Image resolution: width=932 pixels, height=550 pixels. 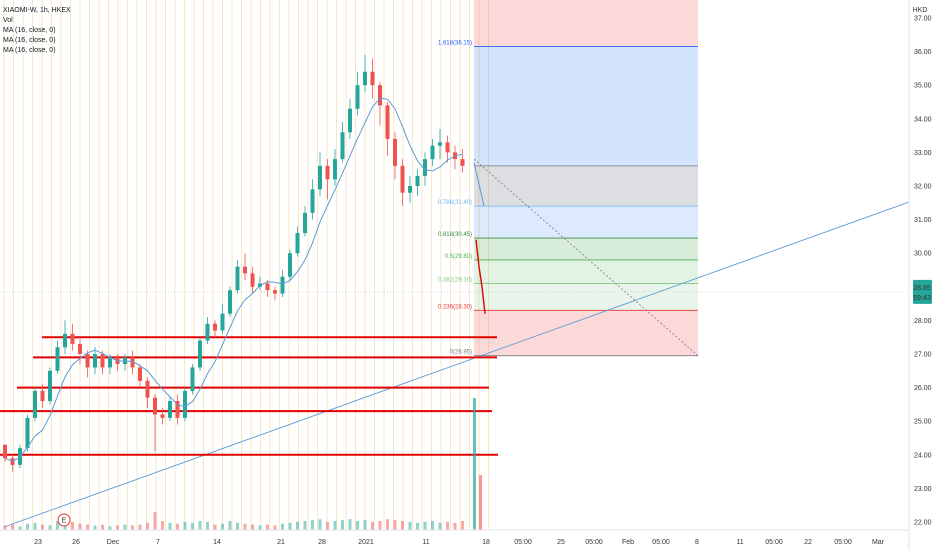 I want to click on projection-segment, so click(x=479, y=184).